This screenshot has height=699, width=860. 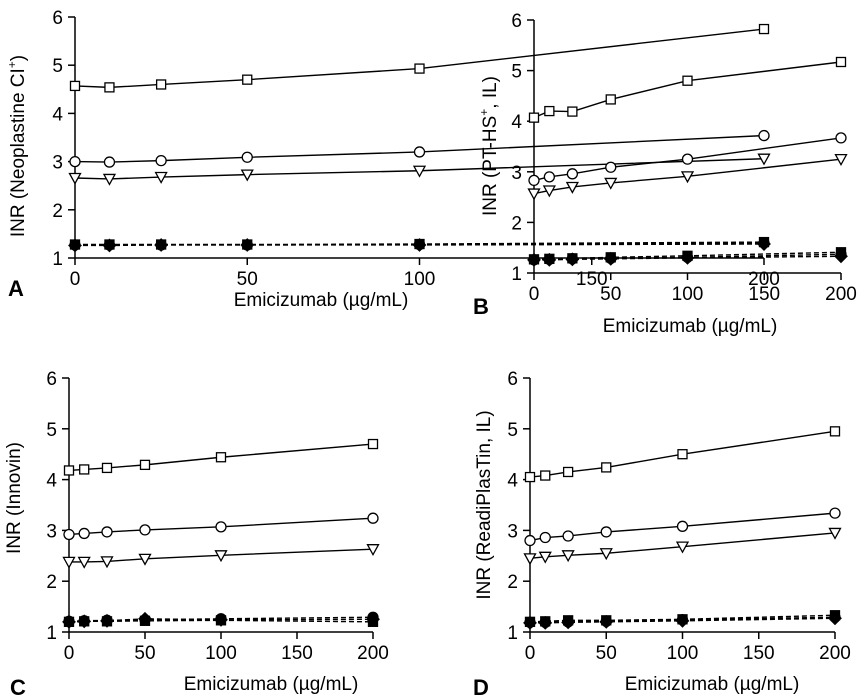 I want to click on panel-letter-a: A, so click(x=16, y=288).